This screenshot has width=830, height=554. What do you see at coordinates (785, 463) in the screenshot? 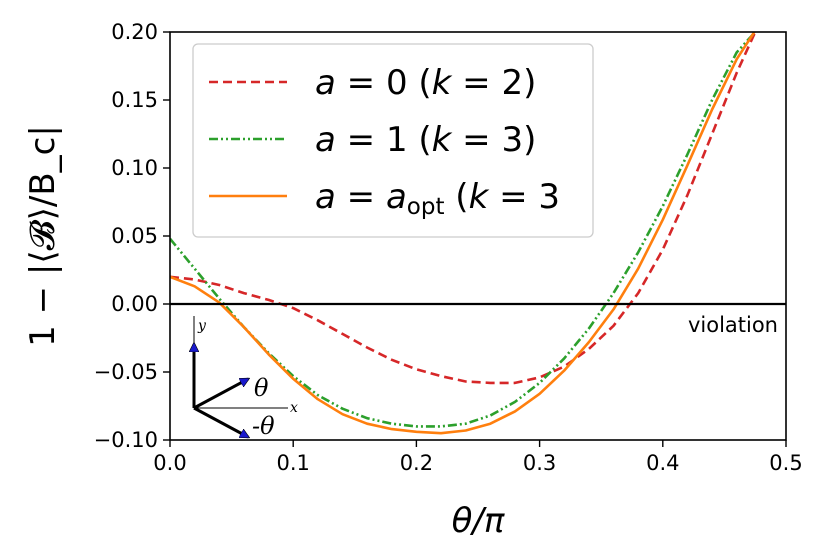
I see `x-tick-label: 0.5` at bounding box center [785, 463].